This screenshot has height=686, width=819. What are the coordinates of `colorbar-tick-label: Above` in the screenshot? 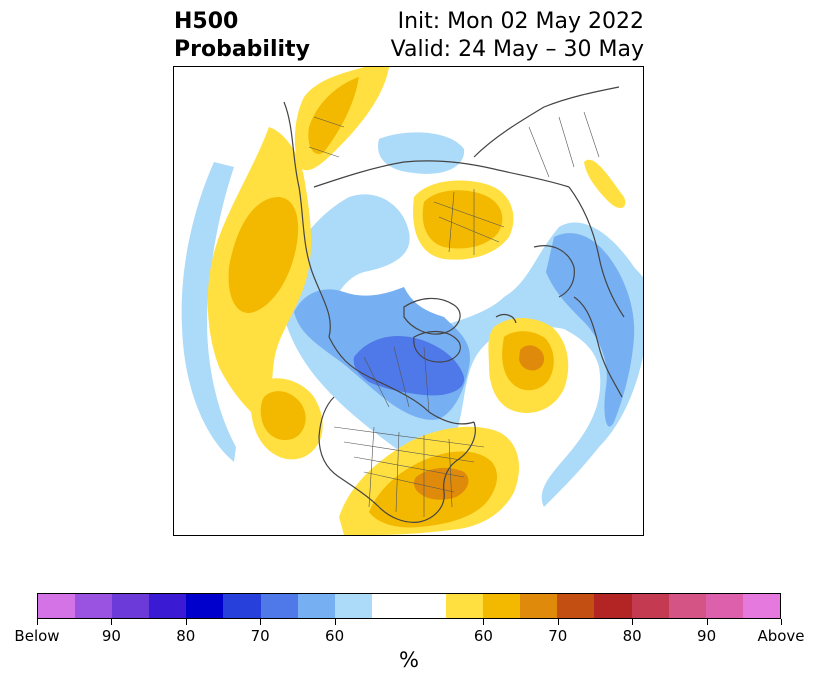 It's located at (781, 636).